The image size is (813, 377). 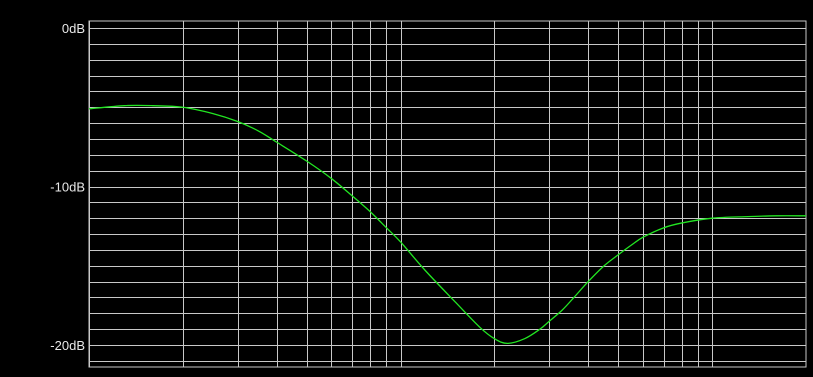 What do you see at coordinates (73, 28) in the screenshot?
I see `y-tick-label: 0dB` at bounding box center [73, 28].